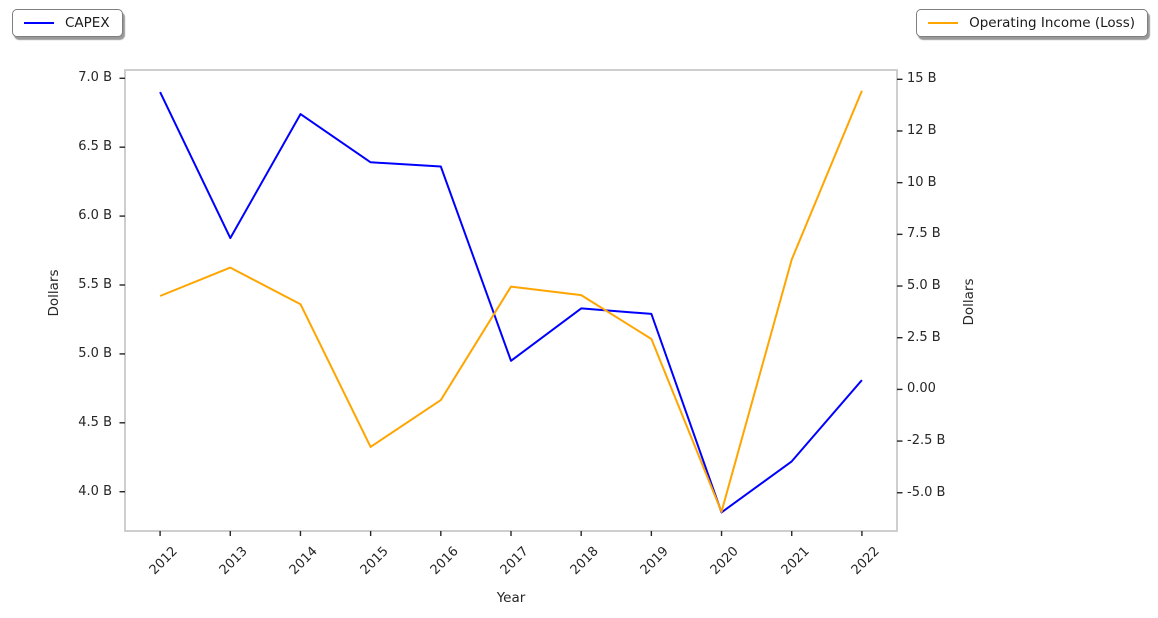  What do you see at coordinates (39, 23) in the screenshot?
I see `capex-line-sample` at bounding box center [39, 23].